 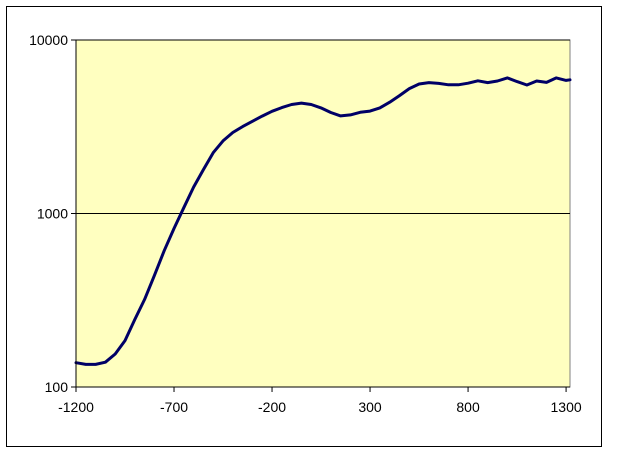 I want to click on y-ticks: 100 1000 10000, so click(x=52, y=213).